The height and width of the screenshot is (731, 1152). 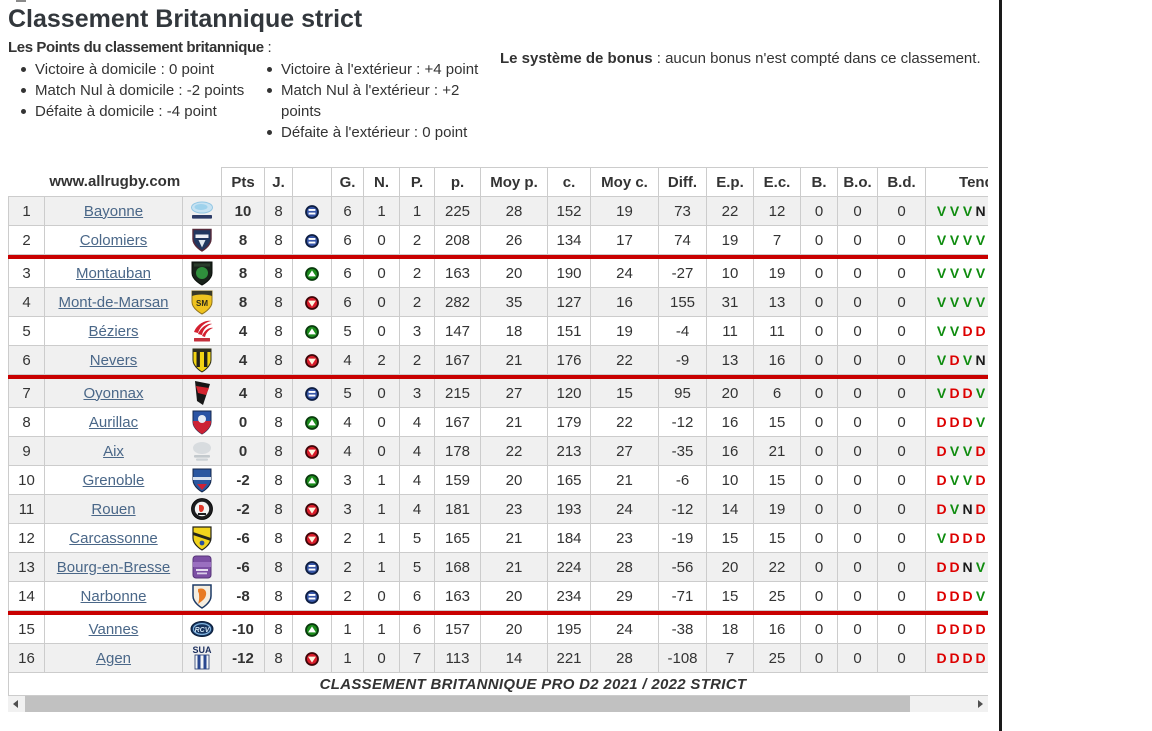 I want to click on svg-text: SUA, so click(x=202, y=650).